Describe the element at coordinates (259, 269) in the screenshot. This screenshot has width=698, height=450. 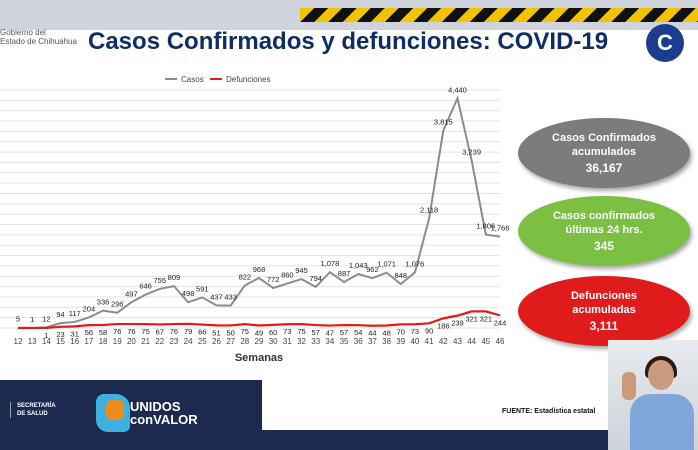
I see `data-label: 968` at that location.